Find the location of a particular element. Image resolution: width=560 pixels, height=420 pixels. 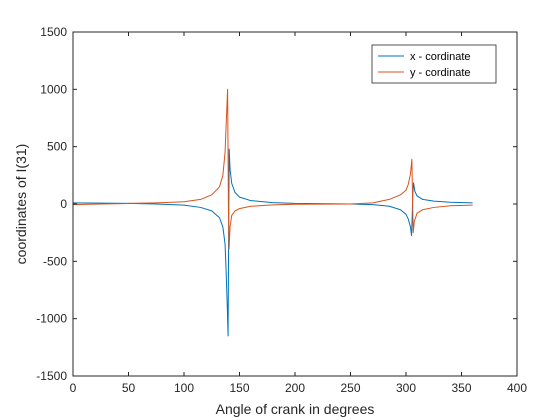

y-tick-label: -500 is located at coordinates (55, 261).